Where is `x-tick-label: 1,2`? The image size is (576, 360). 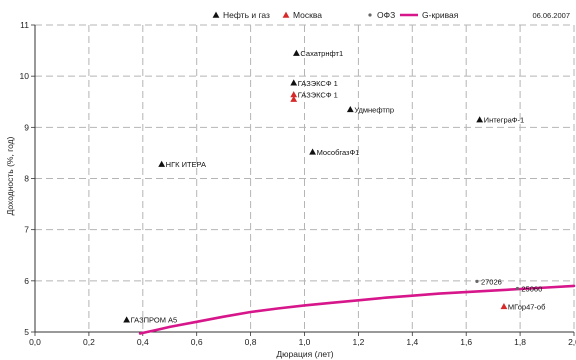
x-tick-label: 1,2 is located at coordinates (358, 342).